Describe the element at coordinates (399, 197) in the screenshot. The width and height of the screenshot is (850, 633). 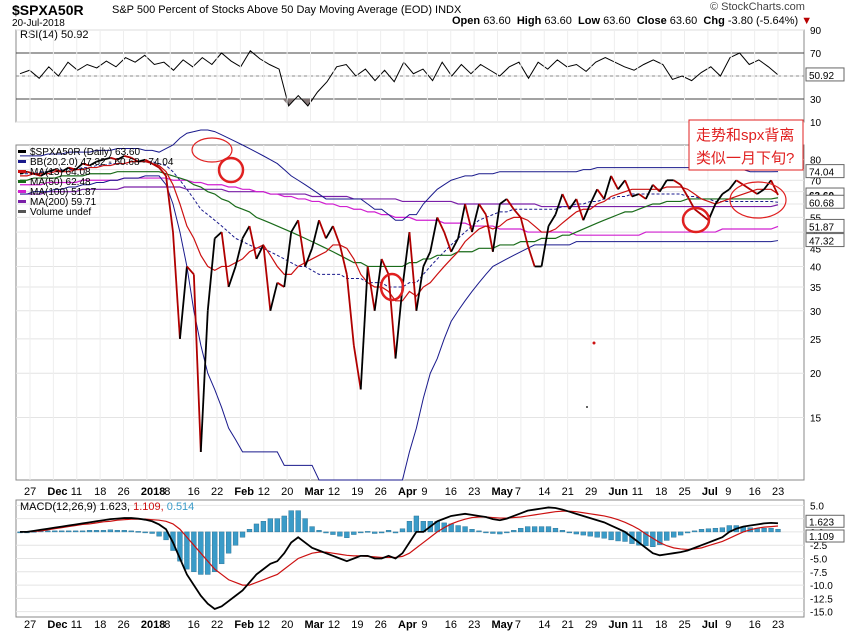
I see `ma200-line` at that location.